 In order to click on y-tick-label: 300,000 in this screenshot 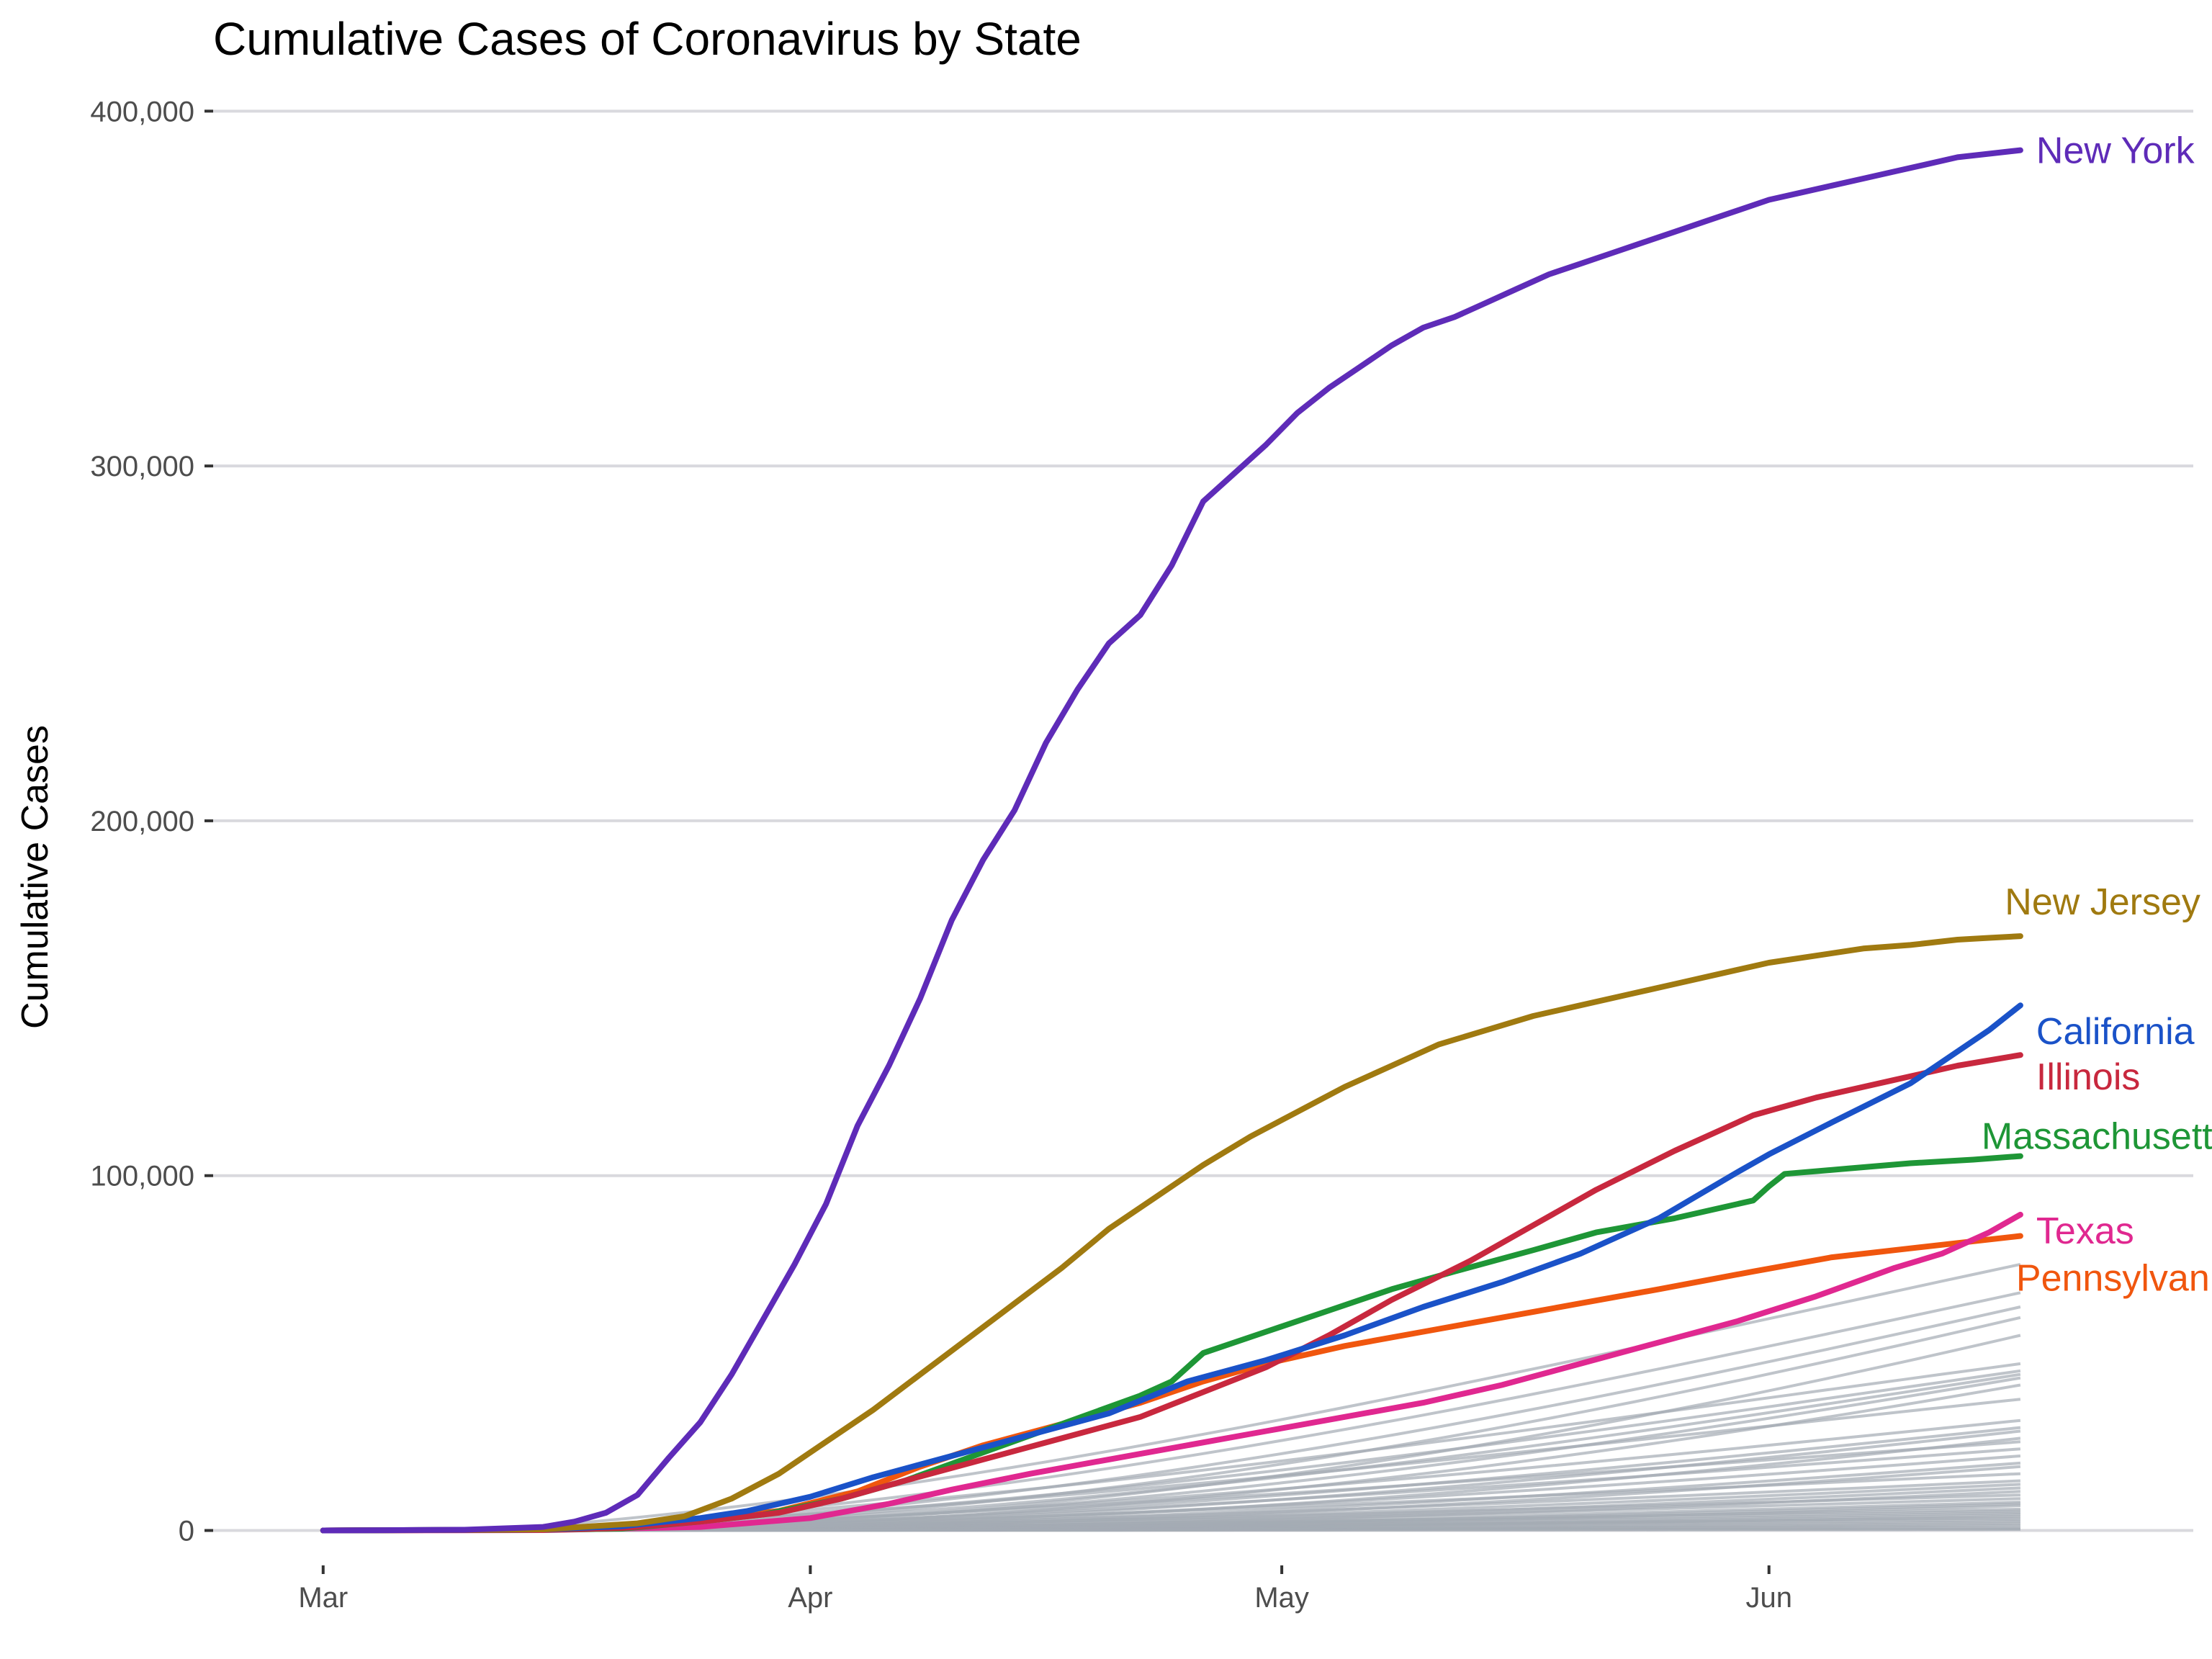, I will do `click(142, 467)`.